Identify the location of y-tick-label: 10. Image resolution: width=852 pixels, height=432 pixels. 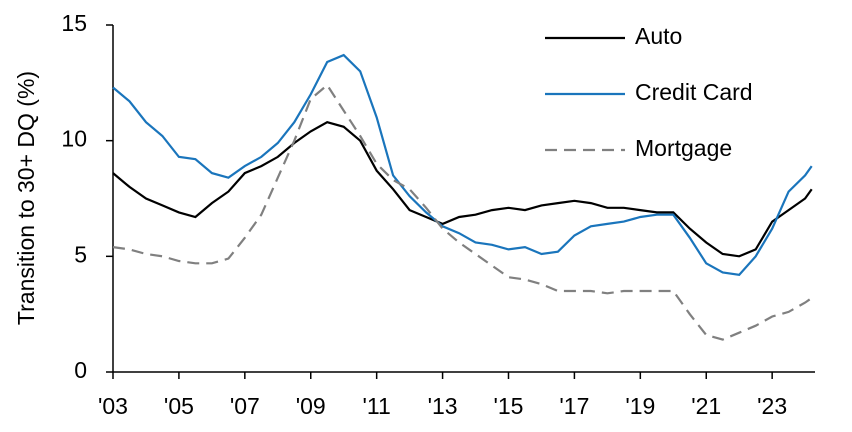
(74, 139).